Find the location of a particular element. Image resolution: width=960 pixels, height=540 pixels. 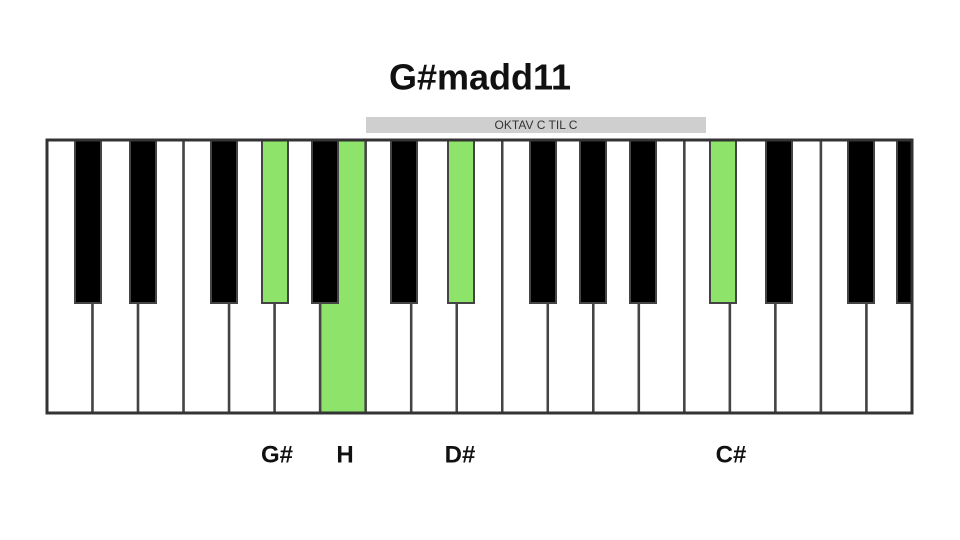

chord-title: G#madd11 is located at coordinates (480, 77).